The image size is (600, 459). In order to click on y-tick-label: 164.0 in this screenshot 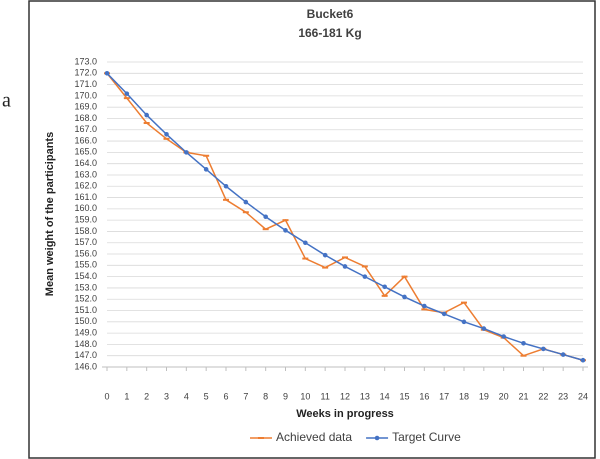, I will do `click(85, 163)`.